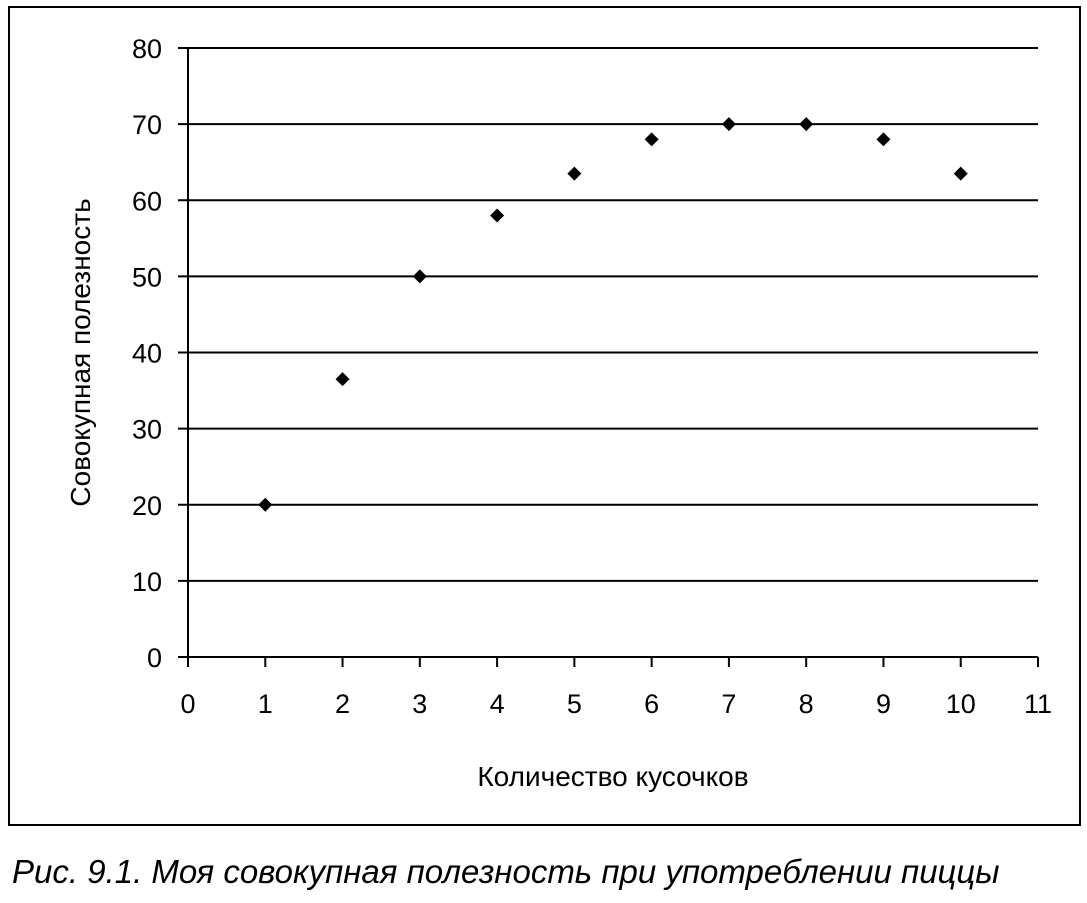 This screenshot has height=903, width=1087. What do you see at coordinates (1038, 704) in the screenshot?
I see `x-tick-label-11: 11` at bounding box center [1038, 704].